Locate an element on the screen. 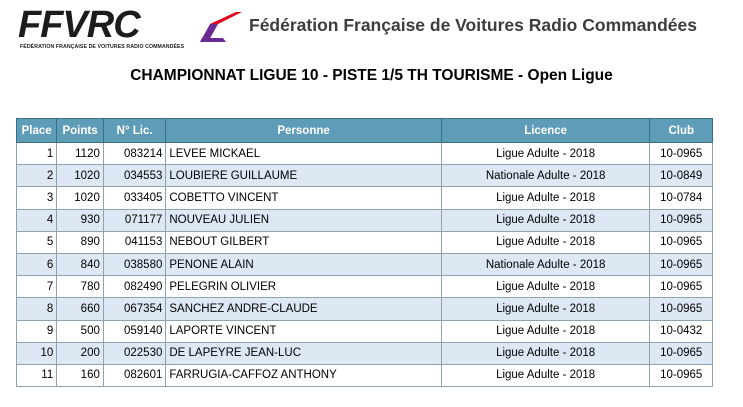 Image resolution: width=743 pixels, height=407 pixels. logo-wordmark: FFVRC is located at coordinates (79, 25).